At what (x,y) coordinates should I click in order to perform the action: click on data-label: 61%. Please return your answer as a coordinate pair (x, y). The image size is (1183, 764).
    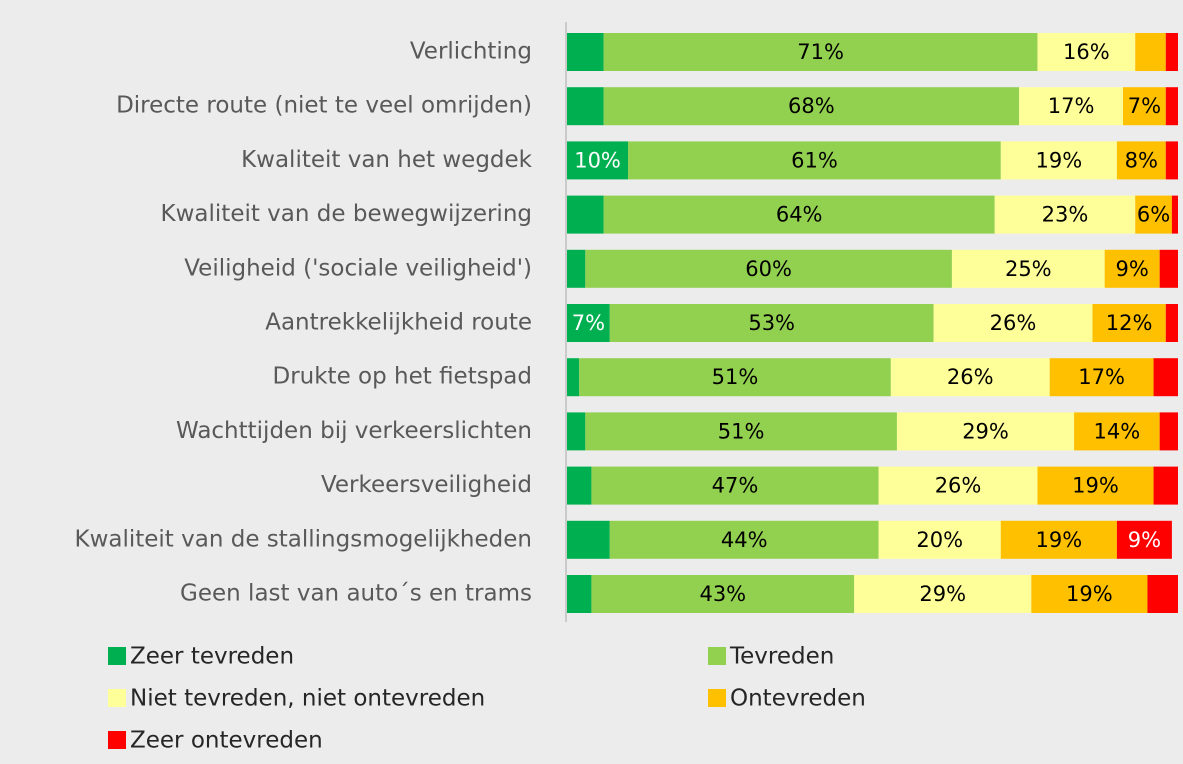
    Looking at the image, I should click on (814, 160).